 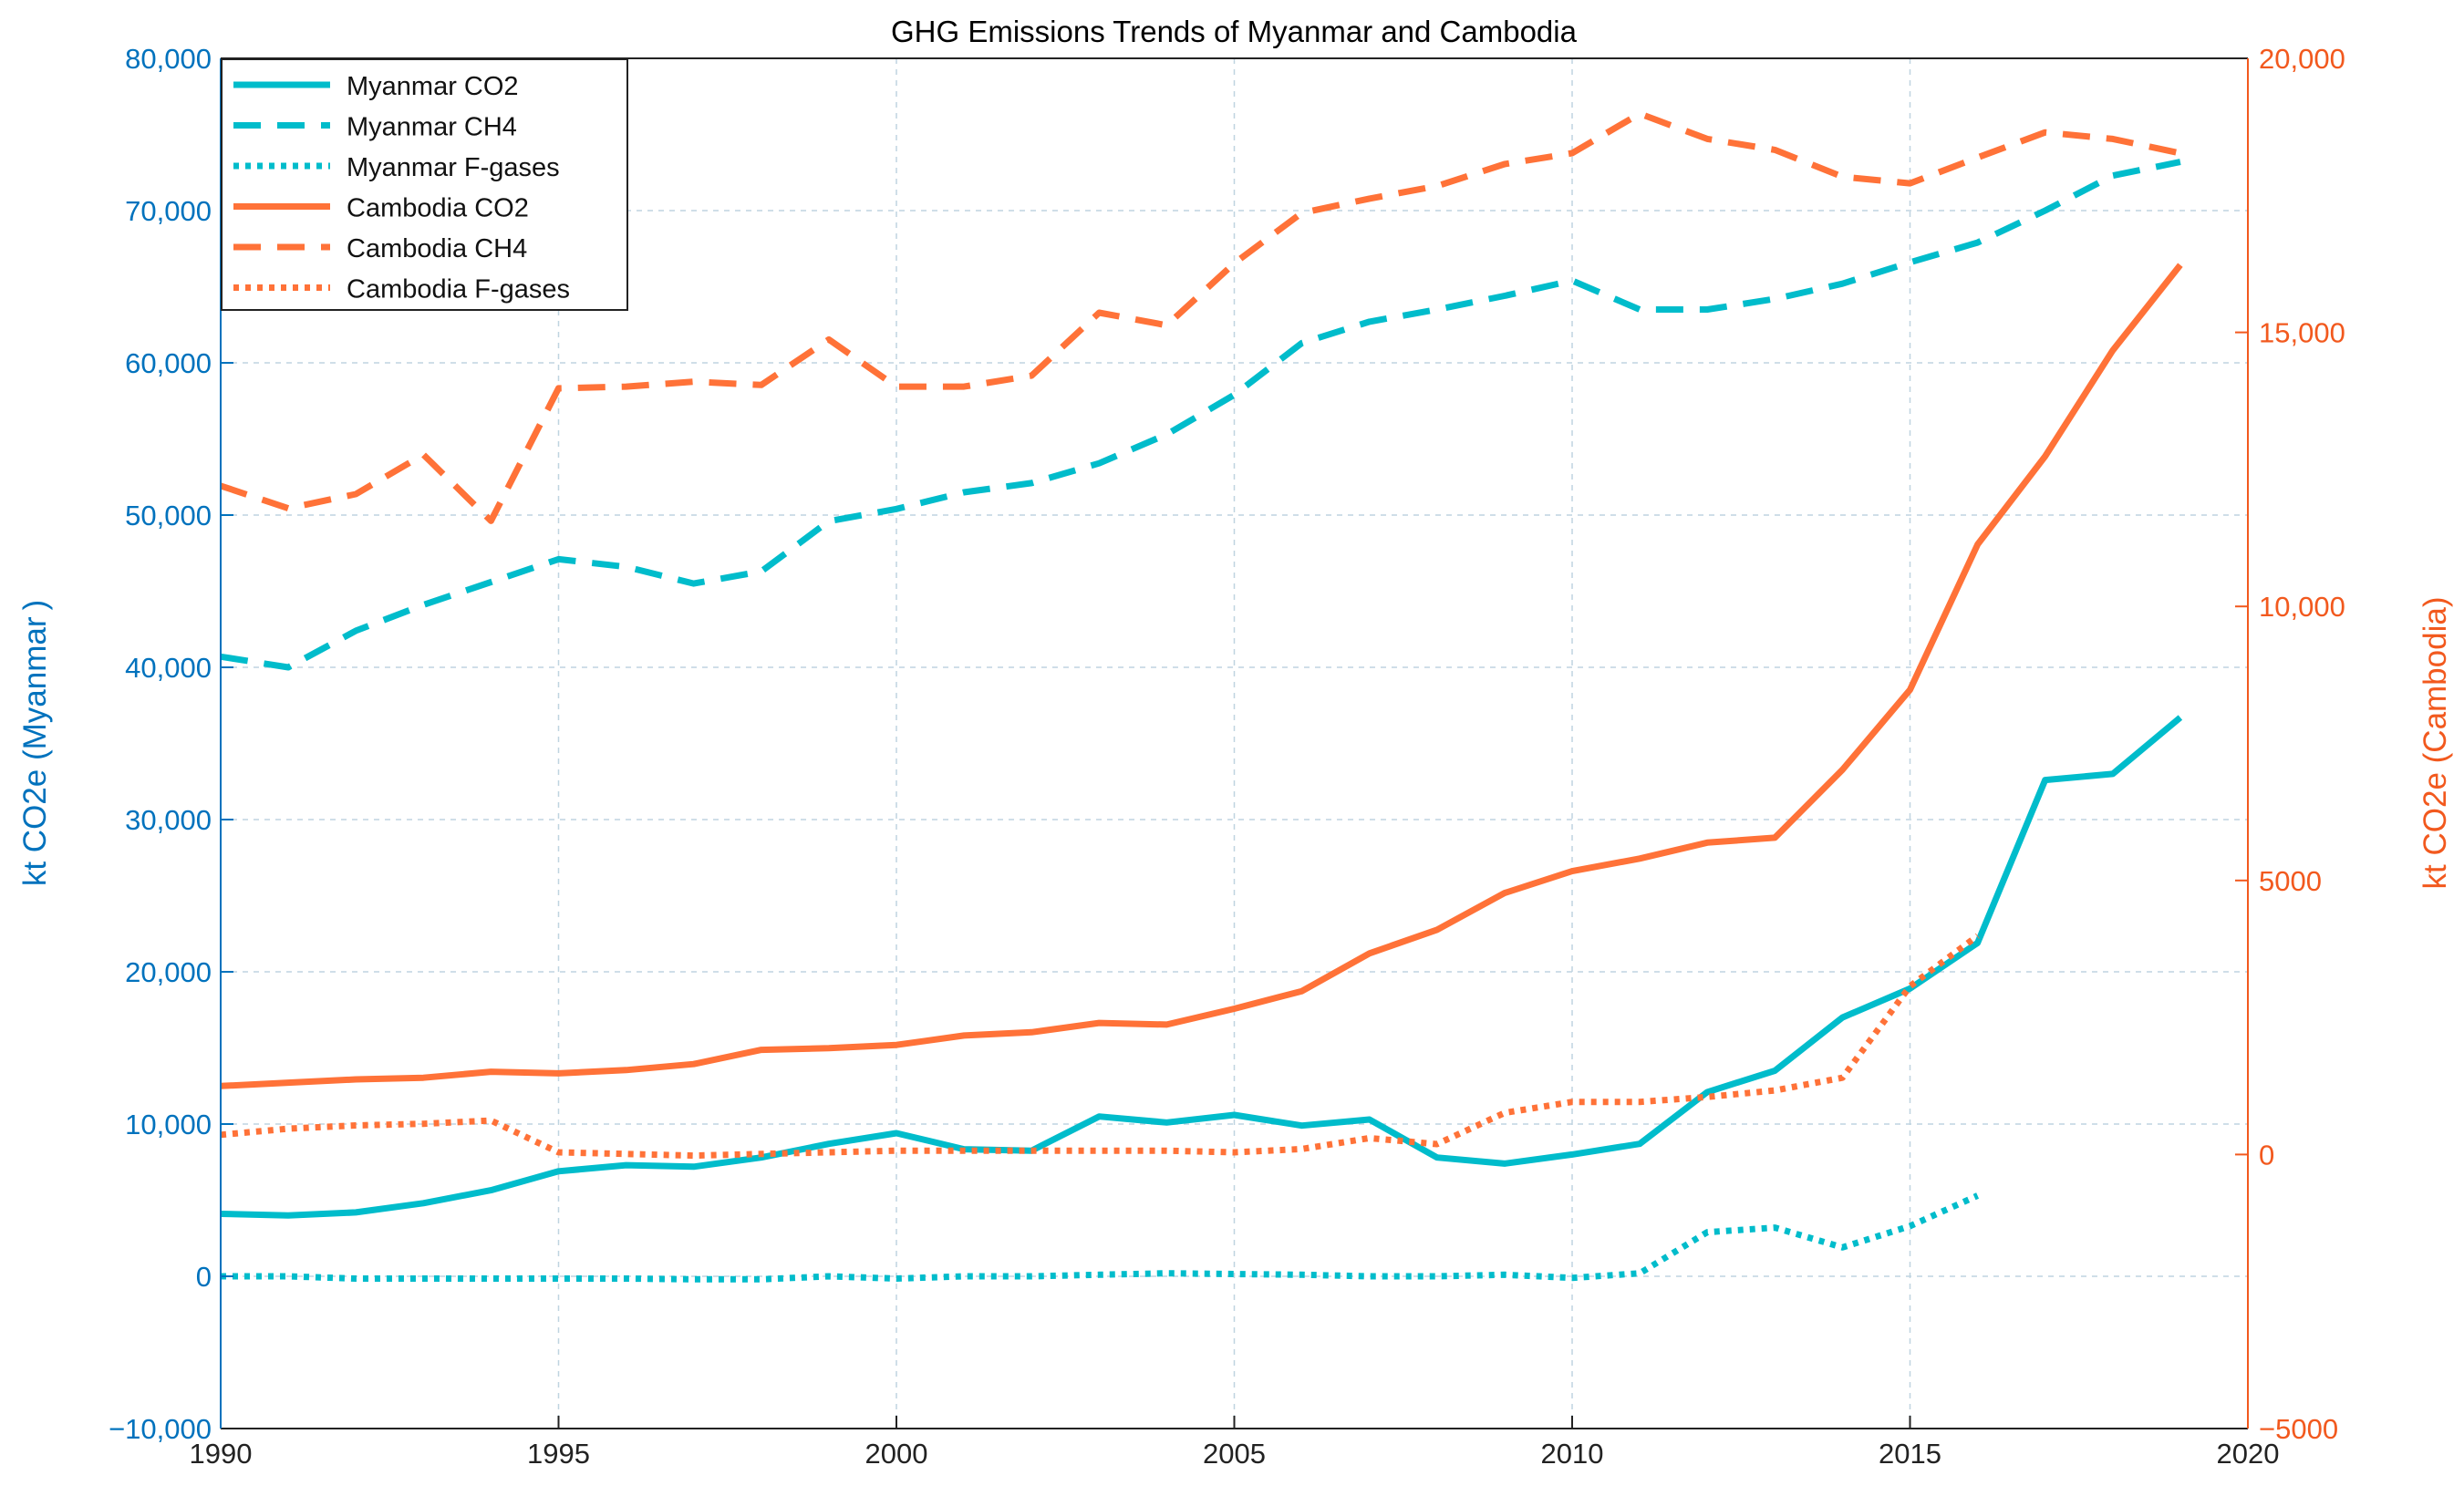 What do you see at coordinates (168, 515) in the screenshot?
I see `left-tick-label: 50,000` at bounding box center [168, 515].